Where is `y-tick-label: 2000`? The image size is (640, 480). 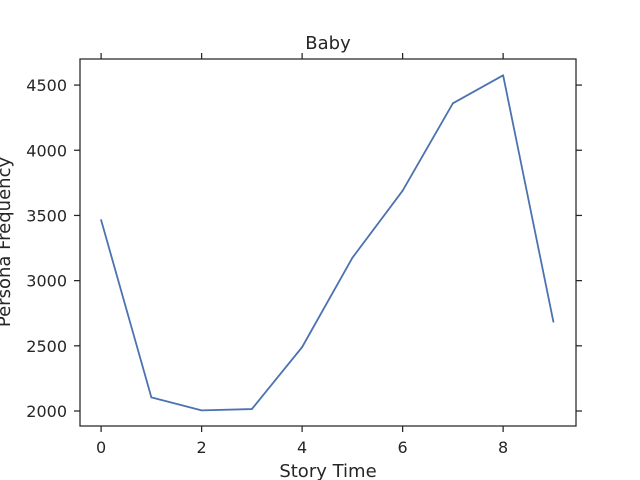 y-tick-label: 2000 is located at coordinates (46, 411).